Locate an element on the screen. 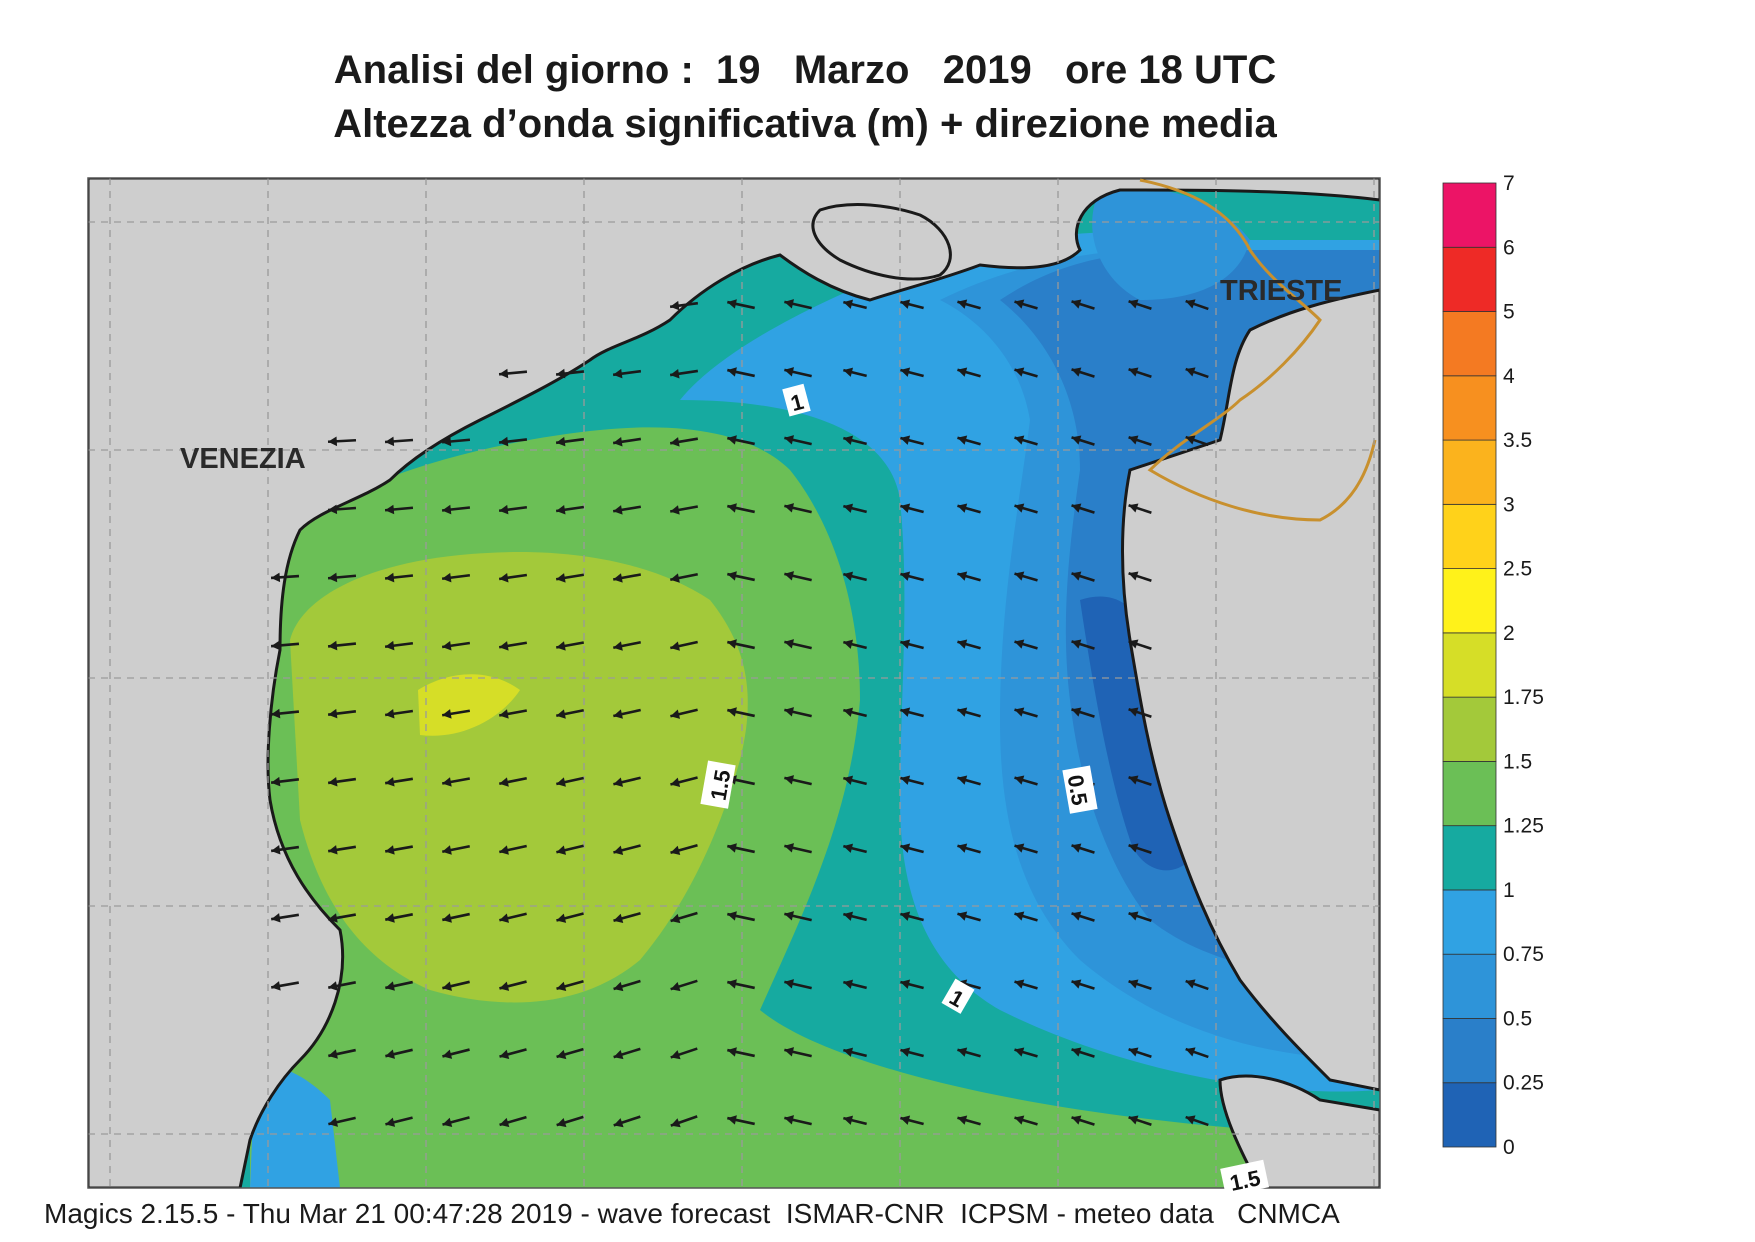  legend-tick-label: 7 is located at coordinates (1509, 183).